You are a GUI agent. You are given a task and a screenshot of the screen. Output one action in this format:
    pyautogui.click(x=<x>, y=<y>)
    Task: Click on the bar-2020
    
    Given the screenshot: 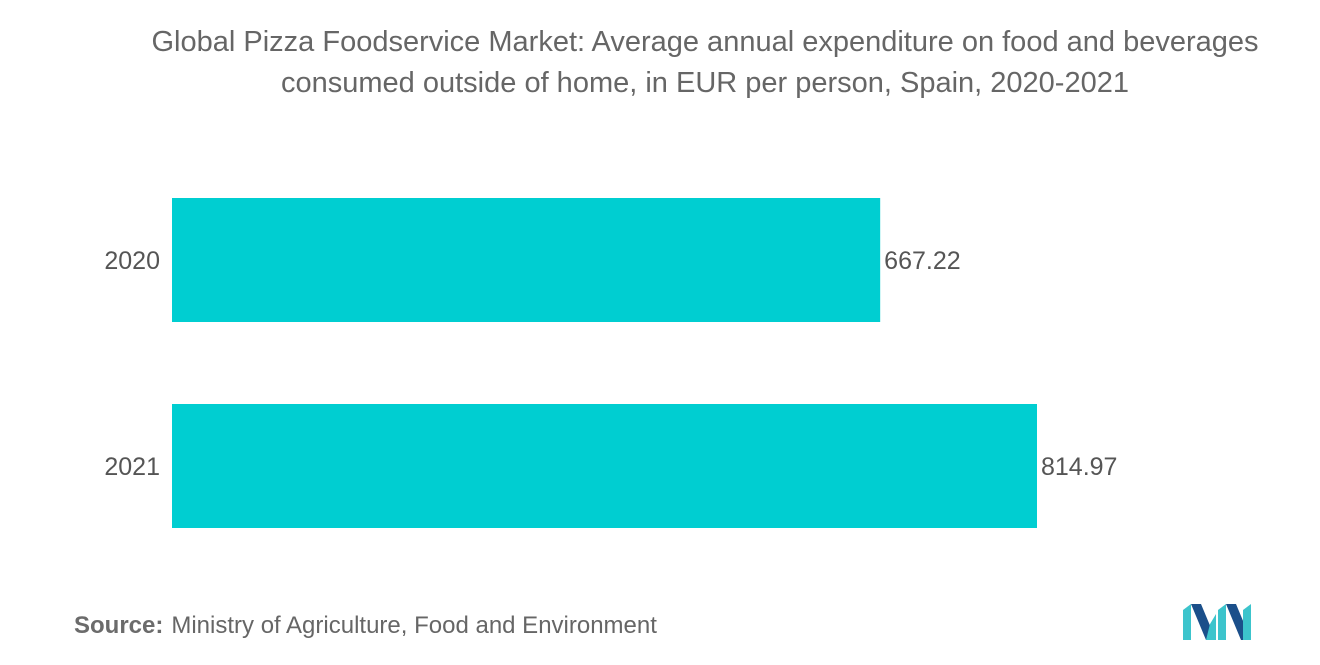 What is the action you would take?
    pyautogui.click(x=526, y=260)
    